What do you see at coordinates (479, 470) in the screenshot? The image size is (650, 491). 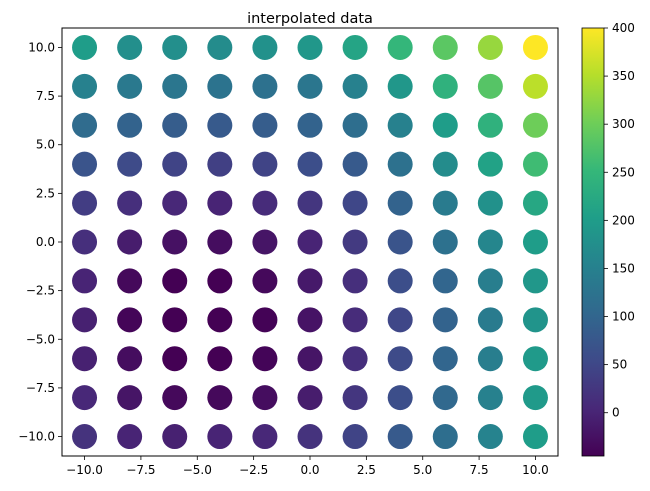 I see `x-tick-label: 7.5` at bounding box center [479, 470].